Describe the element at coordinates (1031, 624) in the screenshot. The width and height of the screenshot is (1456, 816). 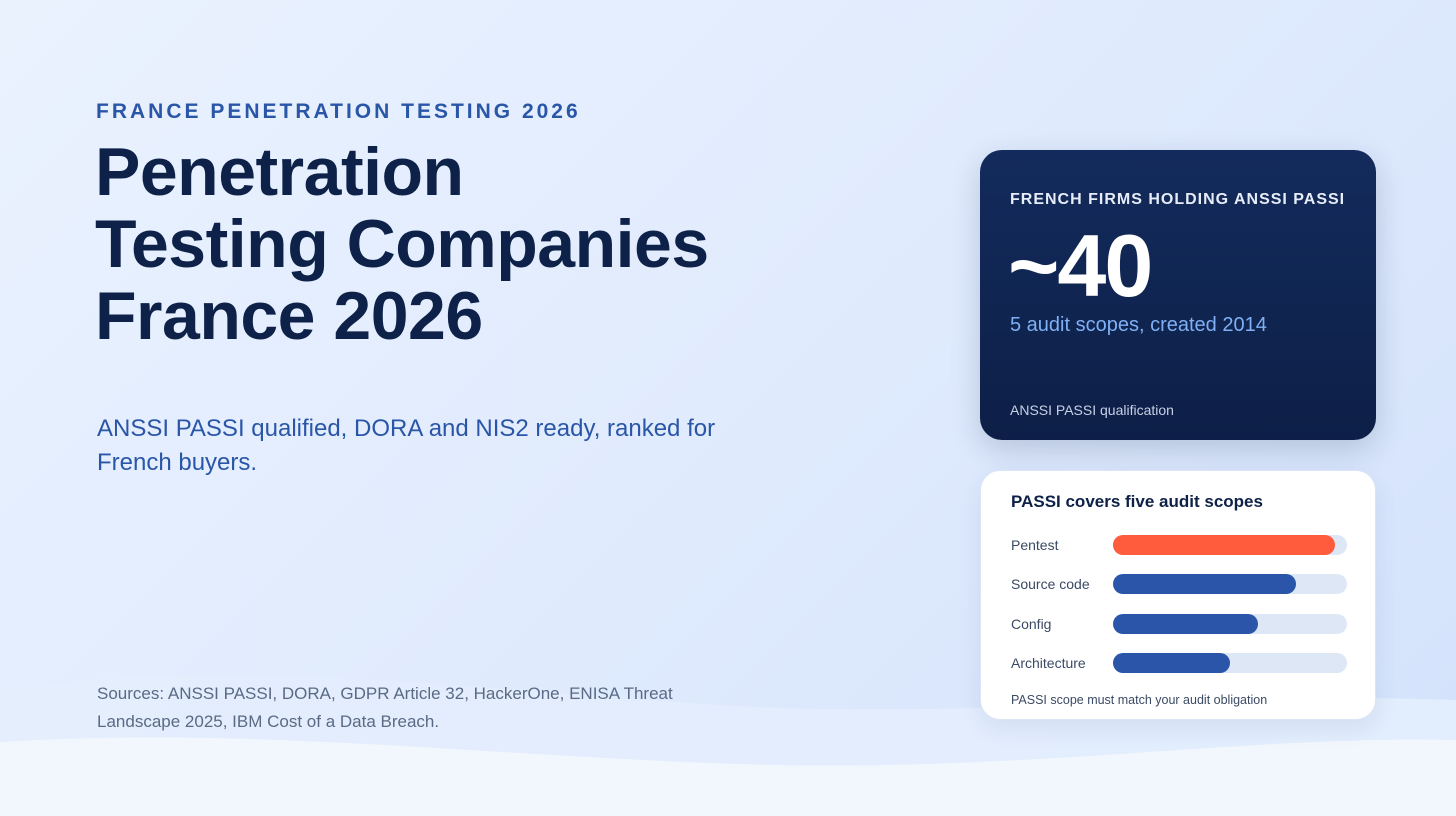
I see `scope-label: Config` at that location.